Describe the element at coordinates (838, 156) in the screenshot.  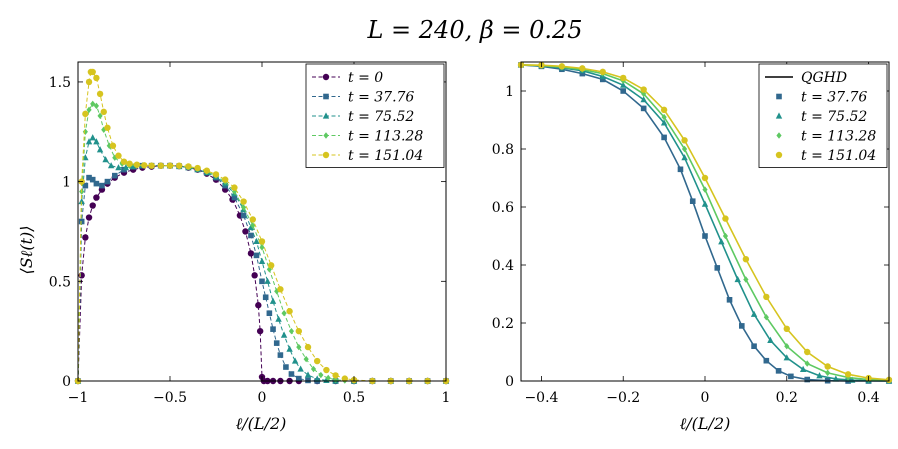
I see `right-legend-label-4: t = 151.04` at that location.